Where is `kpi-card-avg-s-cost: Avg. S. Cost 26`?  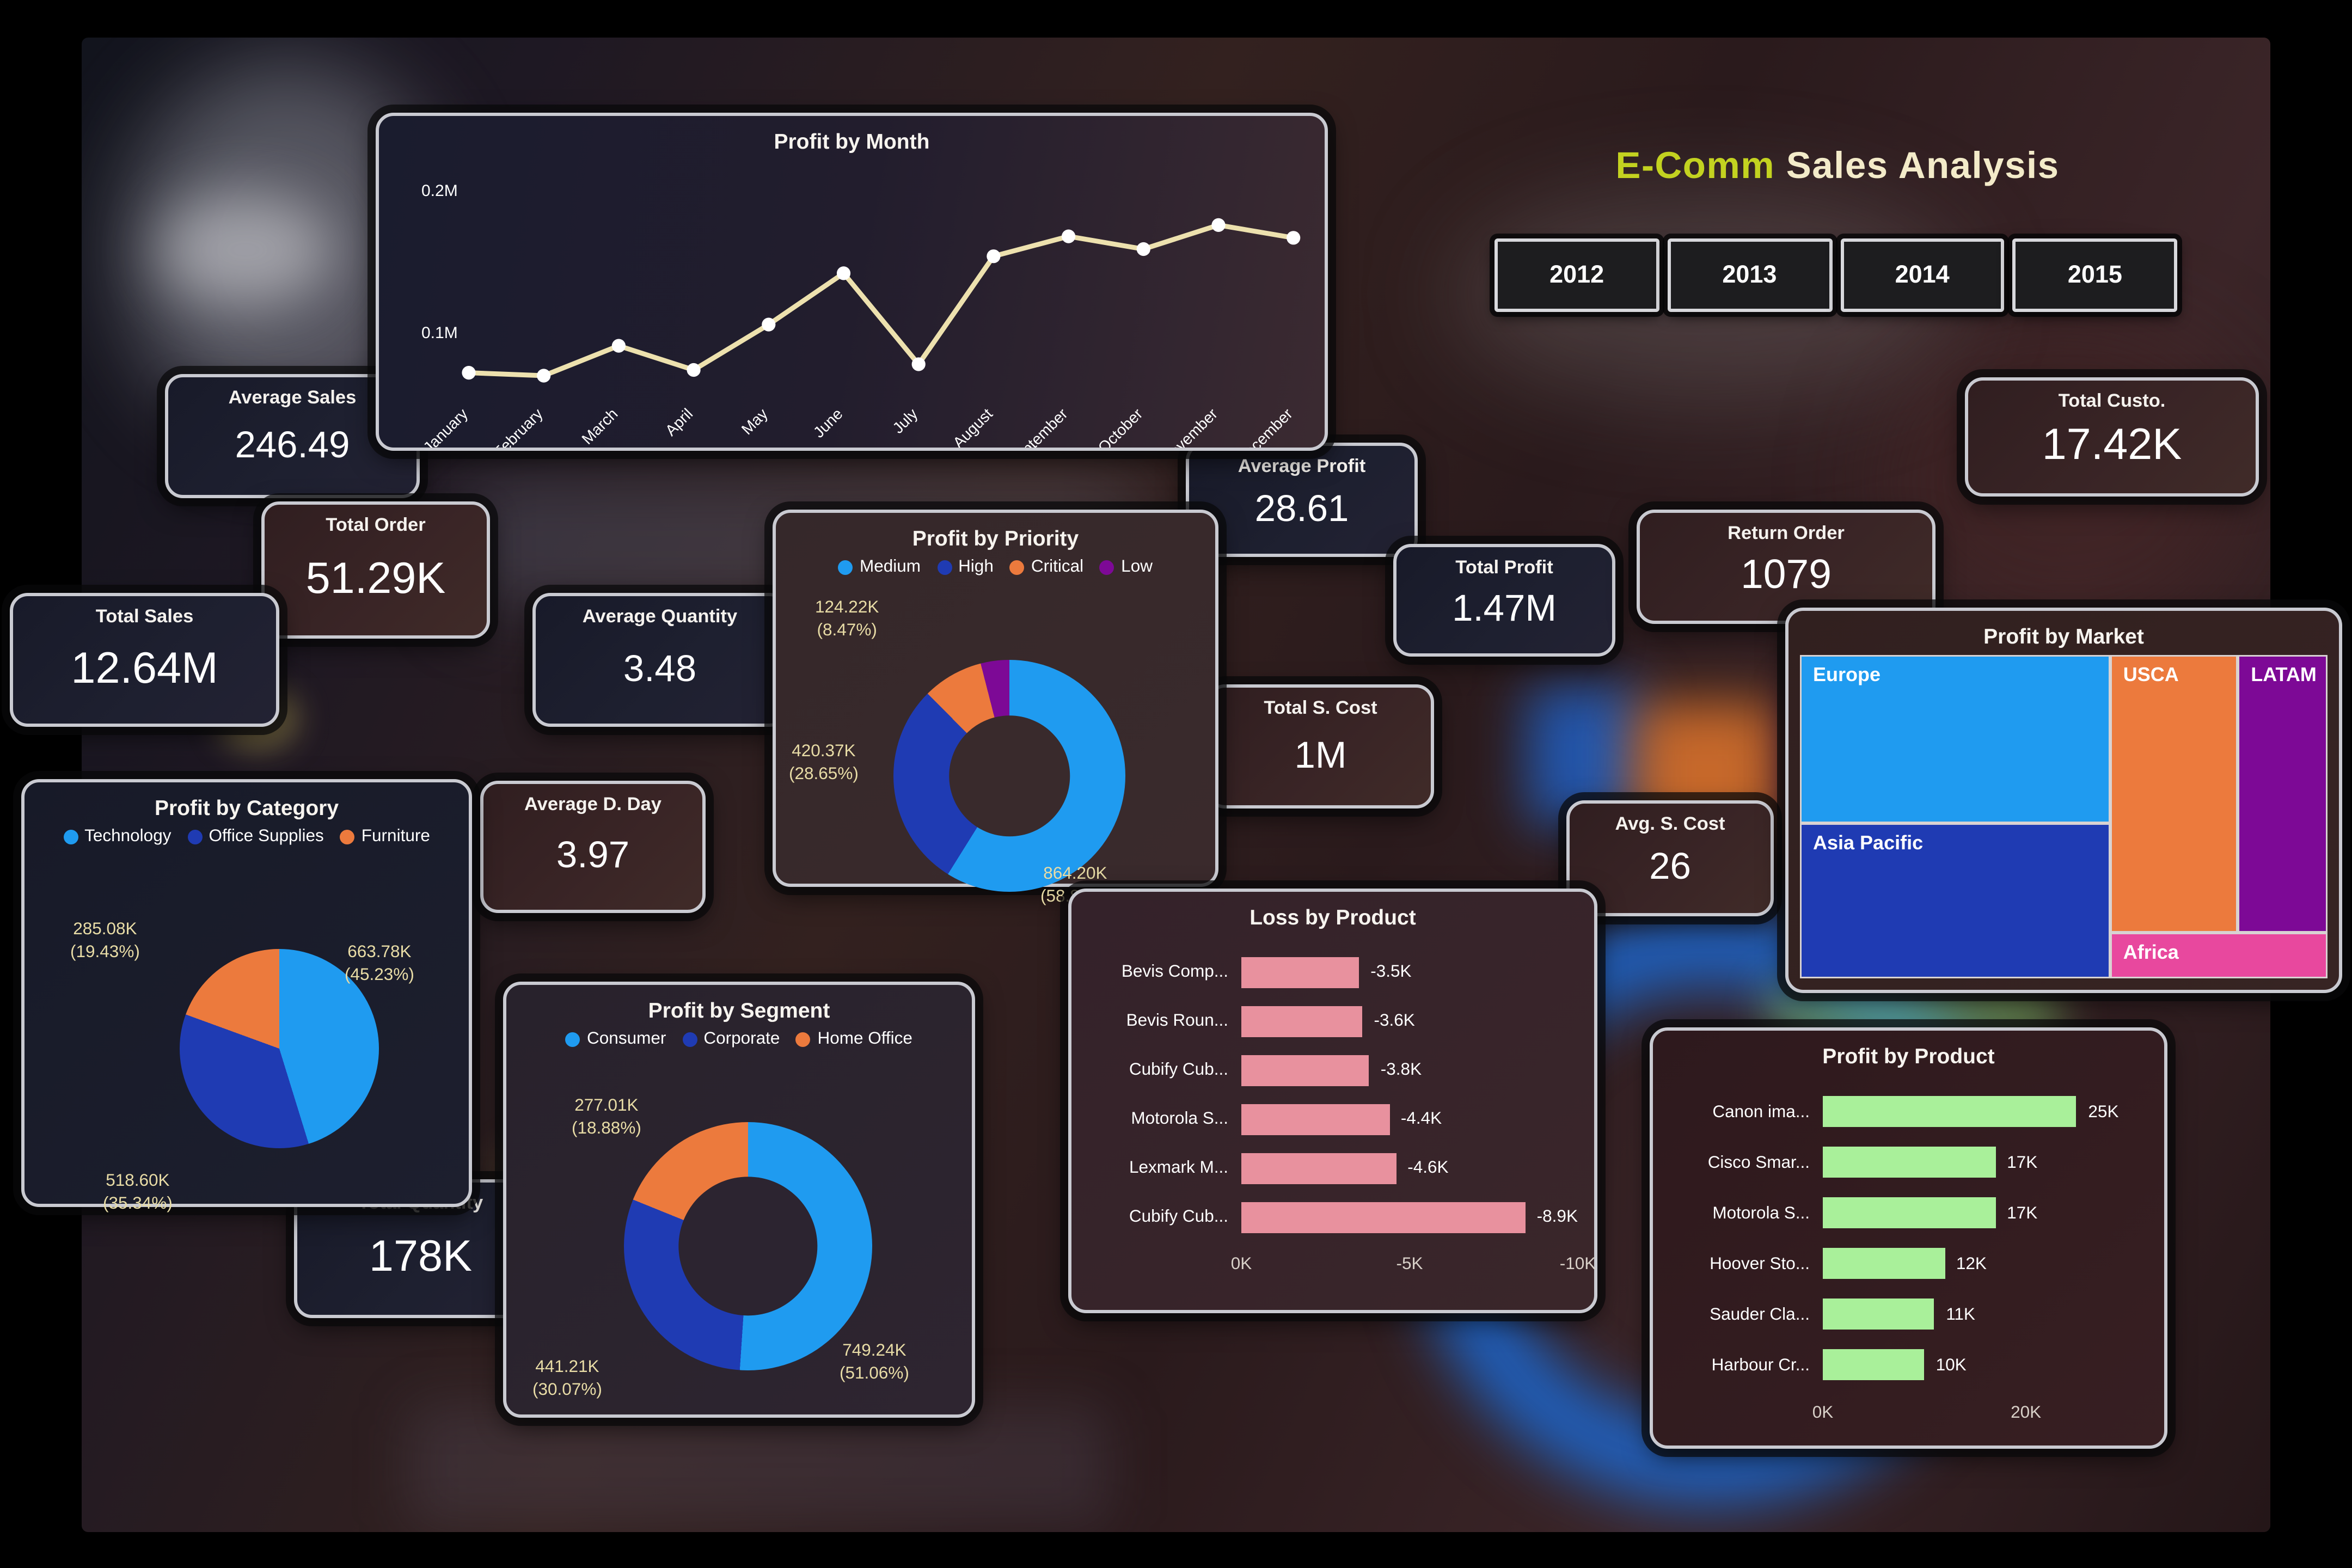 kpi-card-avg-s-cost: Avg. S. Cost 26 is located at coordinates (1670, 858).